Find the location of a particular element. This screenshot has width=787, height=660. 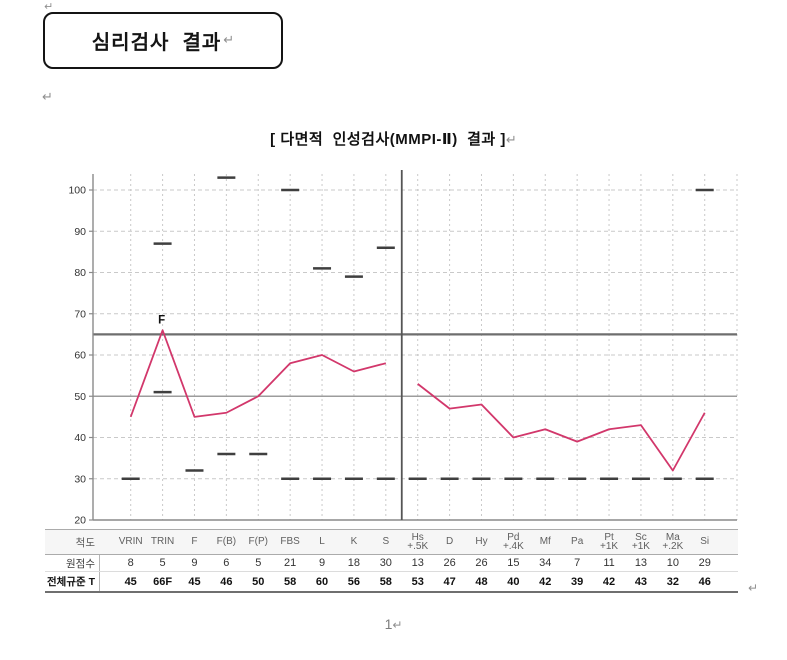

table-cell-t-s: 58 is located at coordinates (385, 581).